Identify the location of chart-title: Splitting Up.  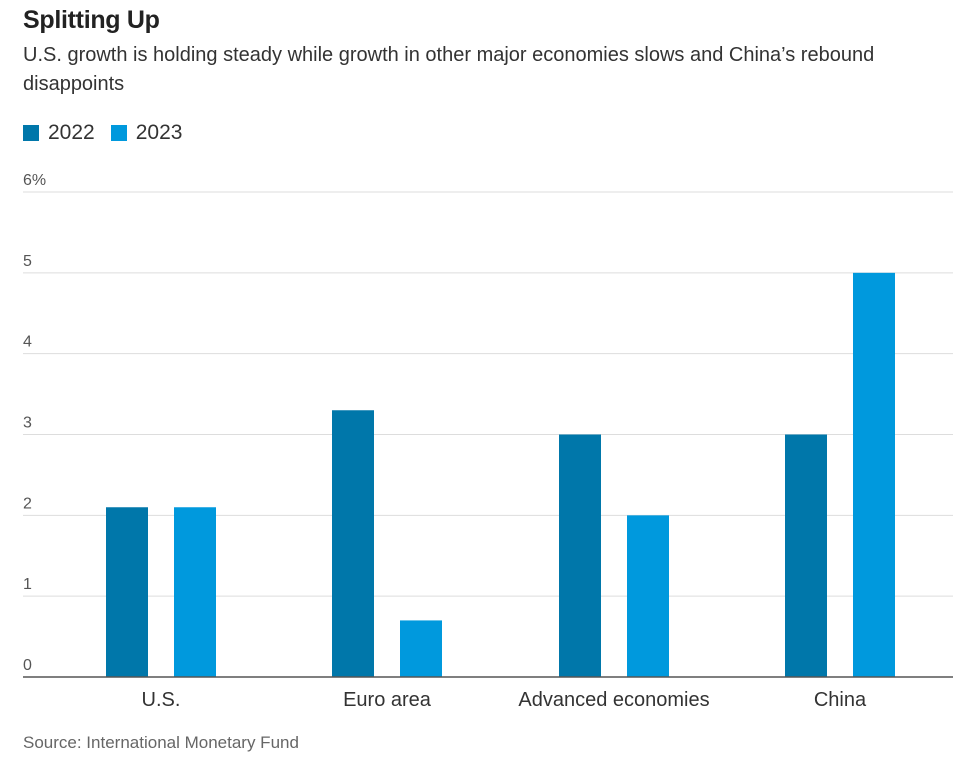
(91, 20).